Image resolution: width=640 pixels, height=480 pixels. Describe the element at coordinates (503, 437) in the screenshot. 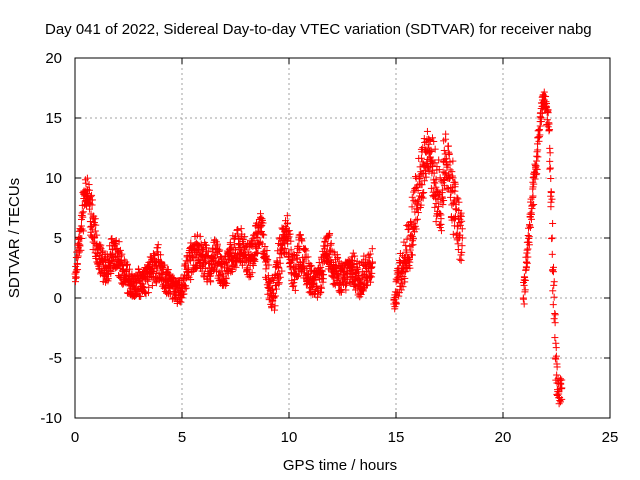

I see `x-tick-label: 20` at that location.